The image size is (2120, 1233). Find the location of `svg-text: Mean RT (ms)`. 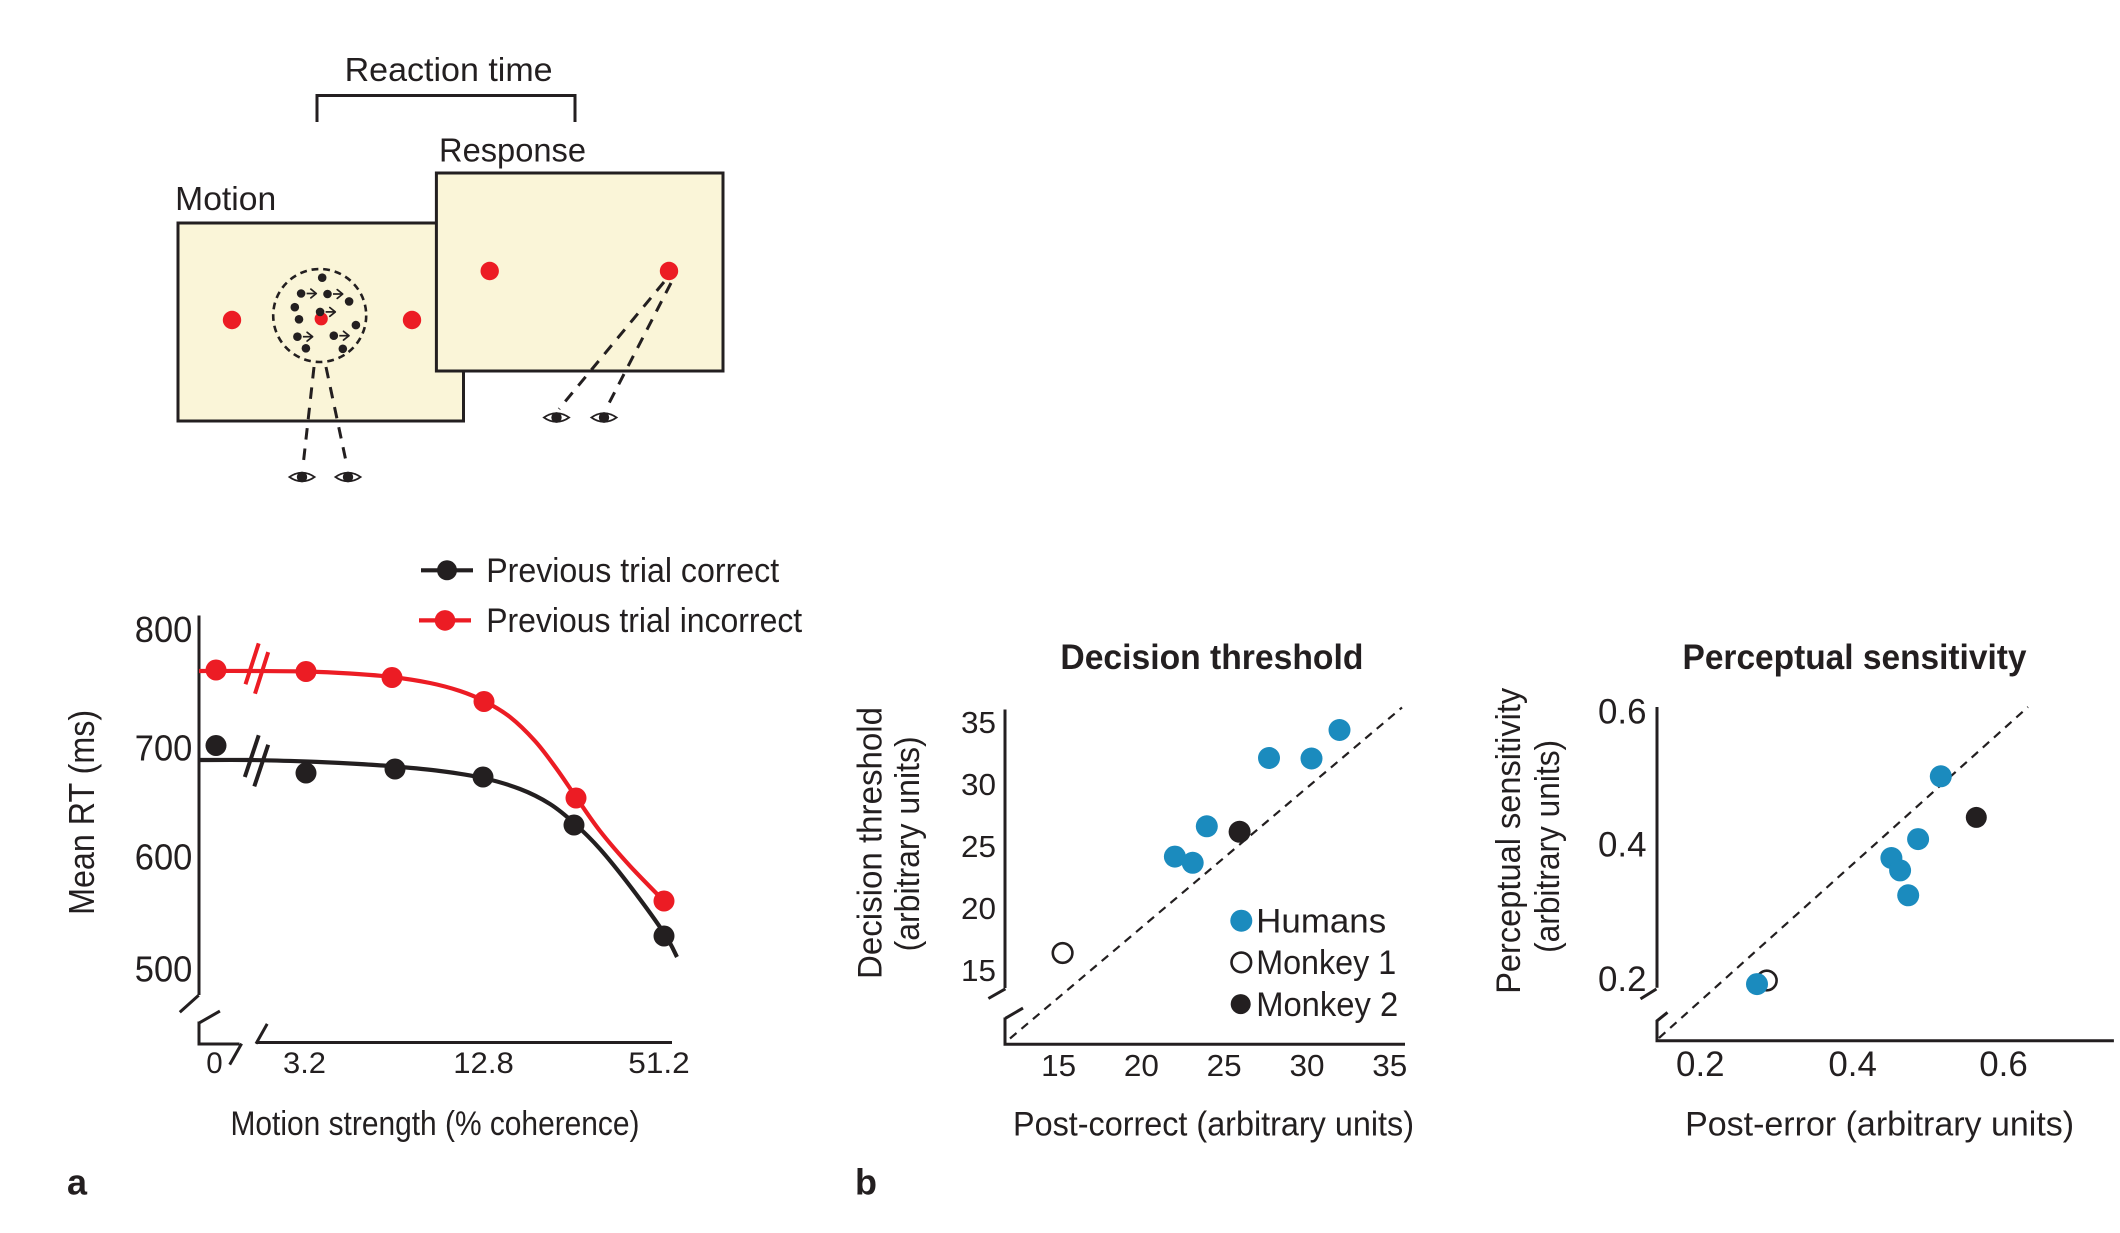

svg-text: Mean RT (ms) is located at coordinates (81, 812).